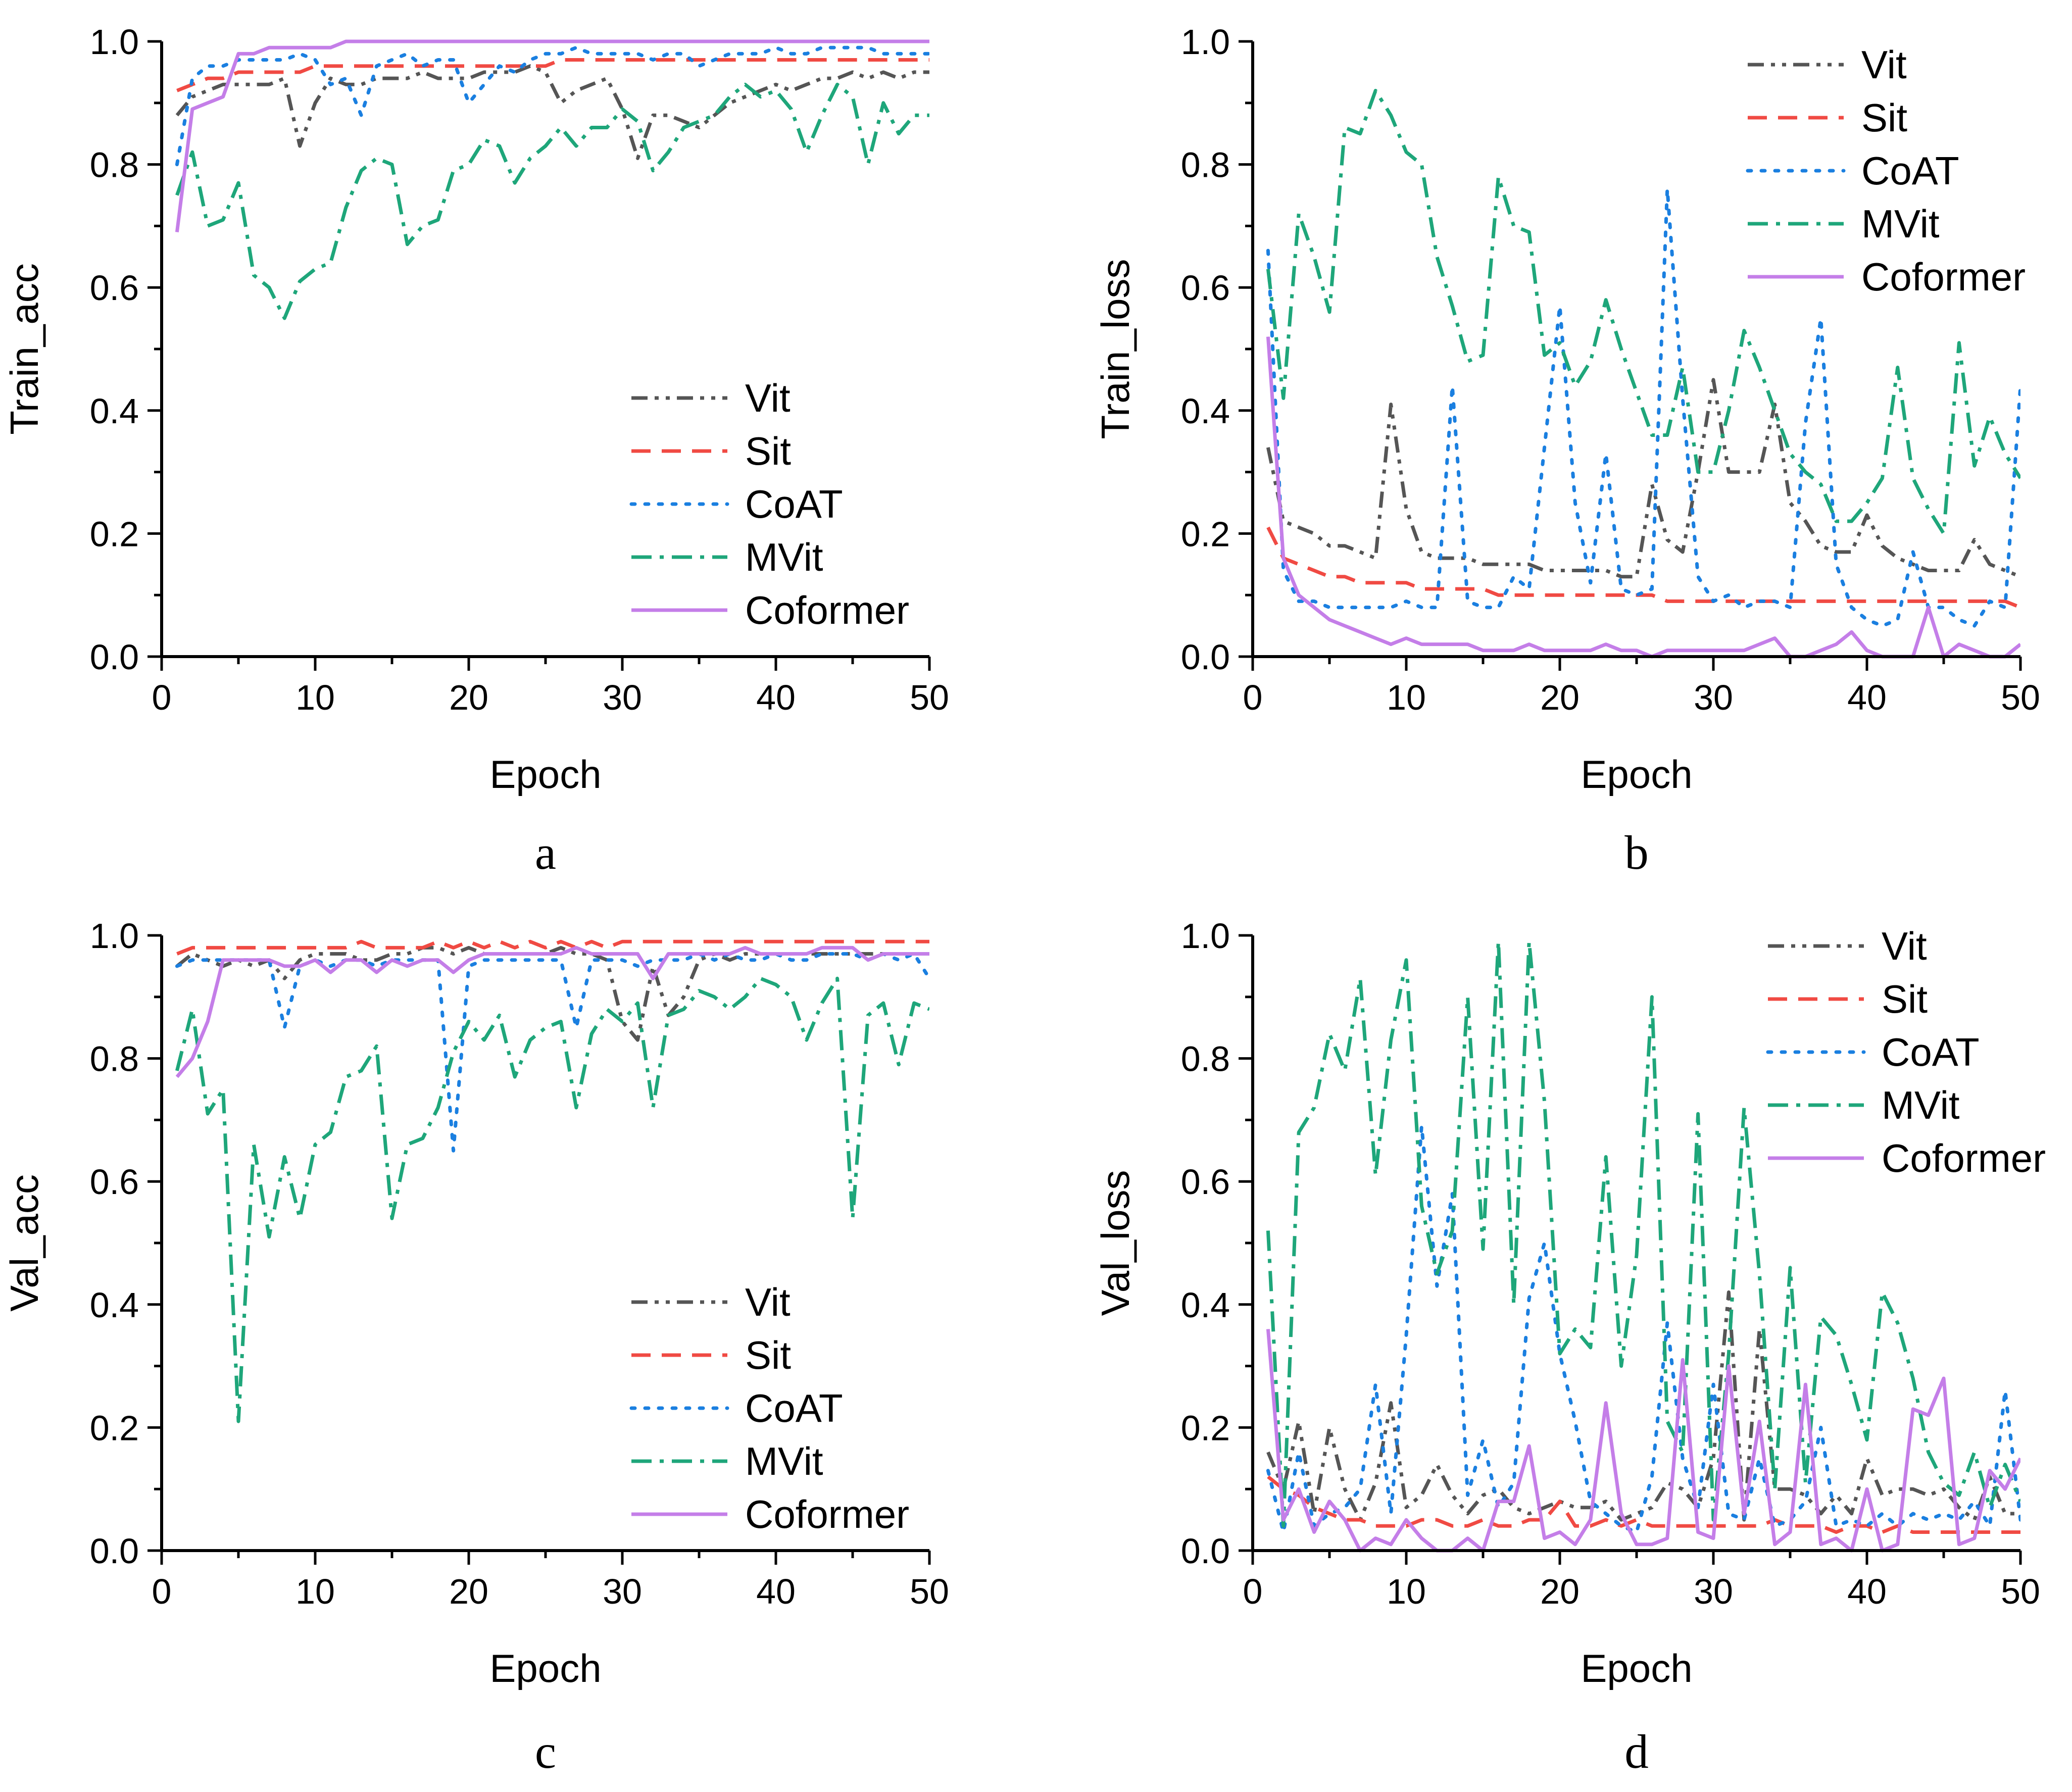 Image resolution: width=2072 pixels, height=1792 pixels. What do you see at coordinates (24, 349) in the screenshot?
I see `y-axis-title: Train_acc` at bounding box center [24, 349].